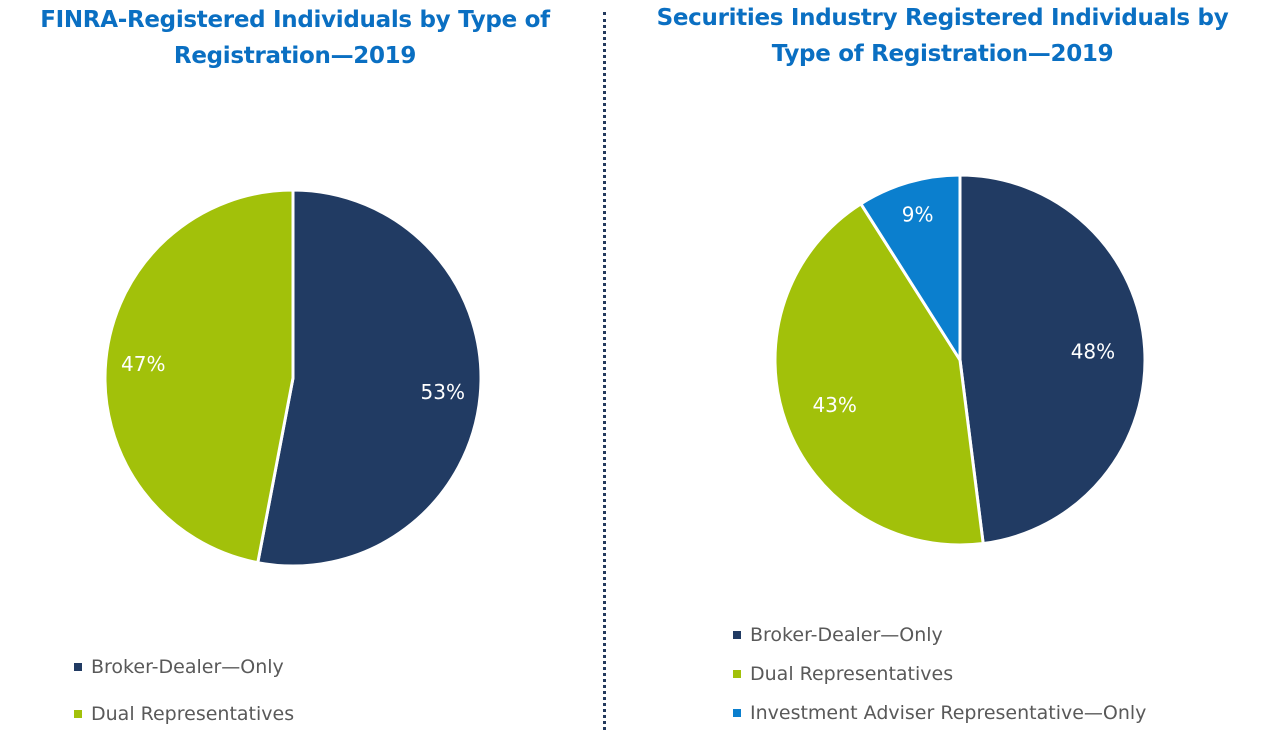 This screenshot has height=750, width=1275. Describe the element at coordinates (918, 214) in the screenshot. I see `data-label: 9%` at that location.